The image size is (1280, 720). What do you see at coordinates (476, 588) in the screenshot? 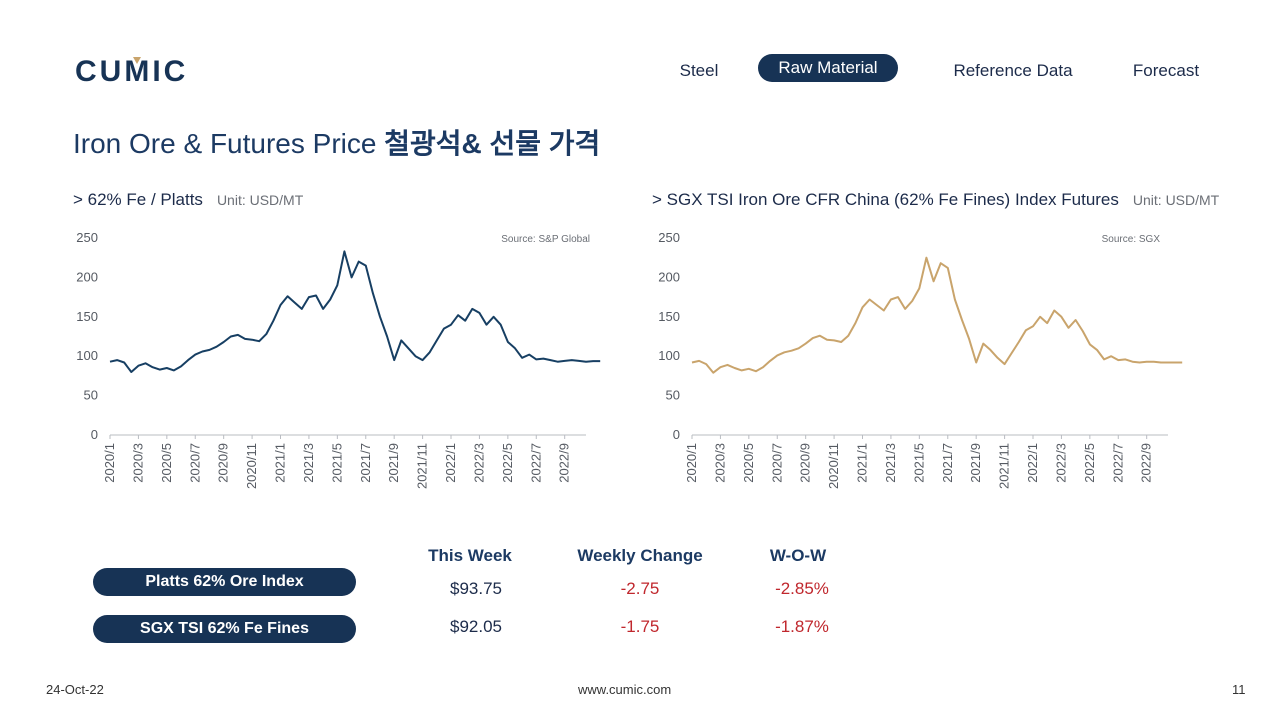
I see `platts-this-week: $93.75` at bounding box center [476, 588].